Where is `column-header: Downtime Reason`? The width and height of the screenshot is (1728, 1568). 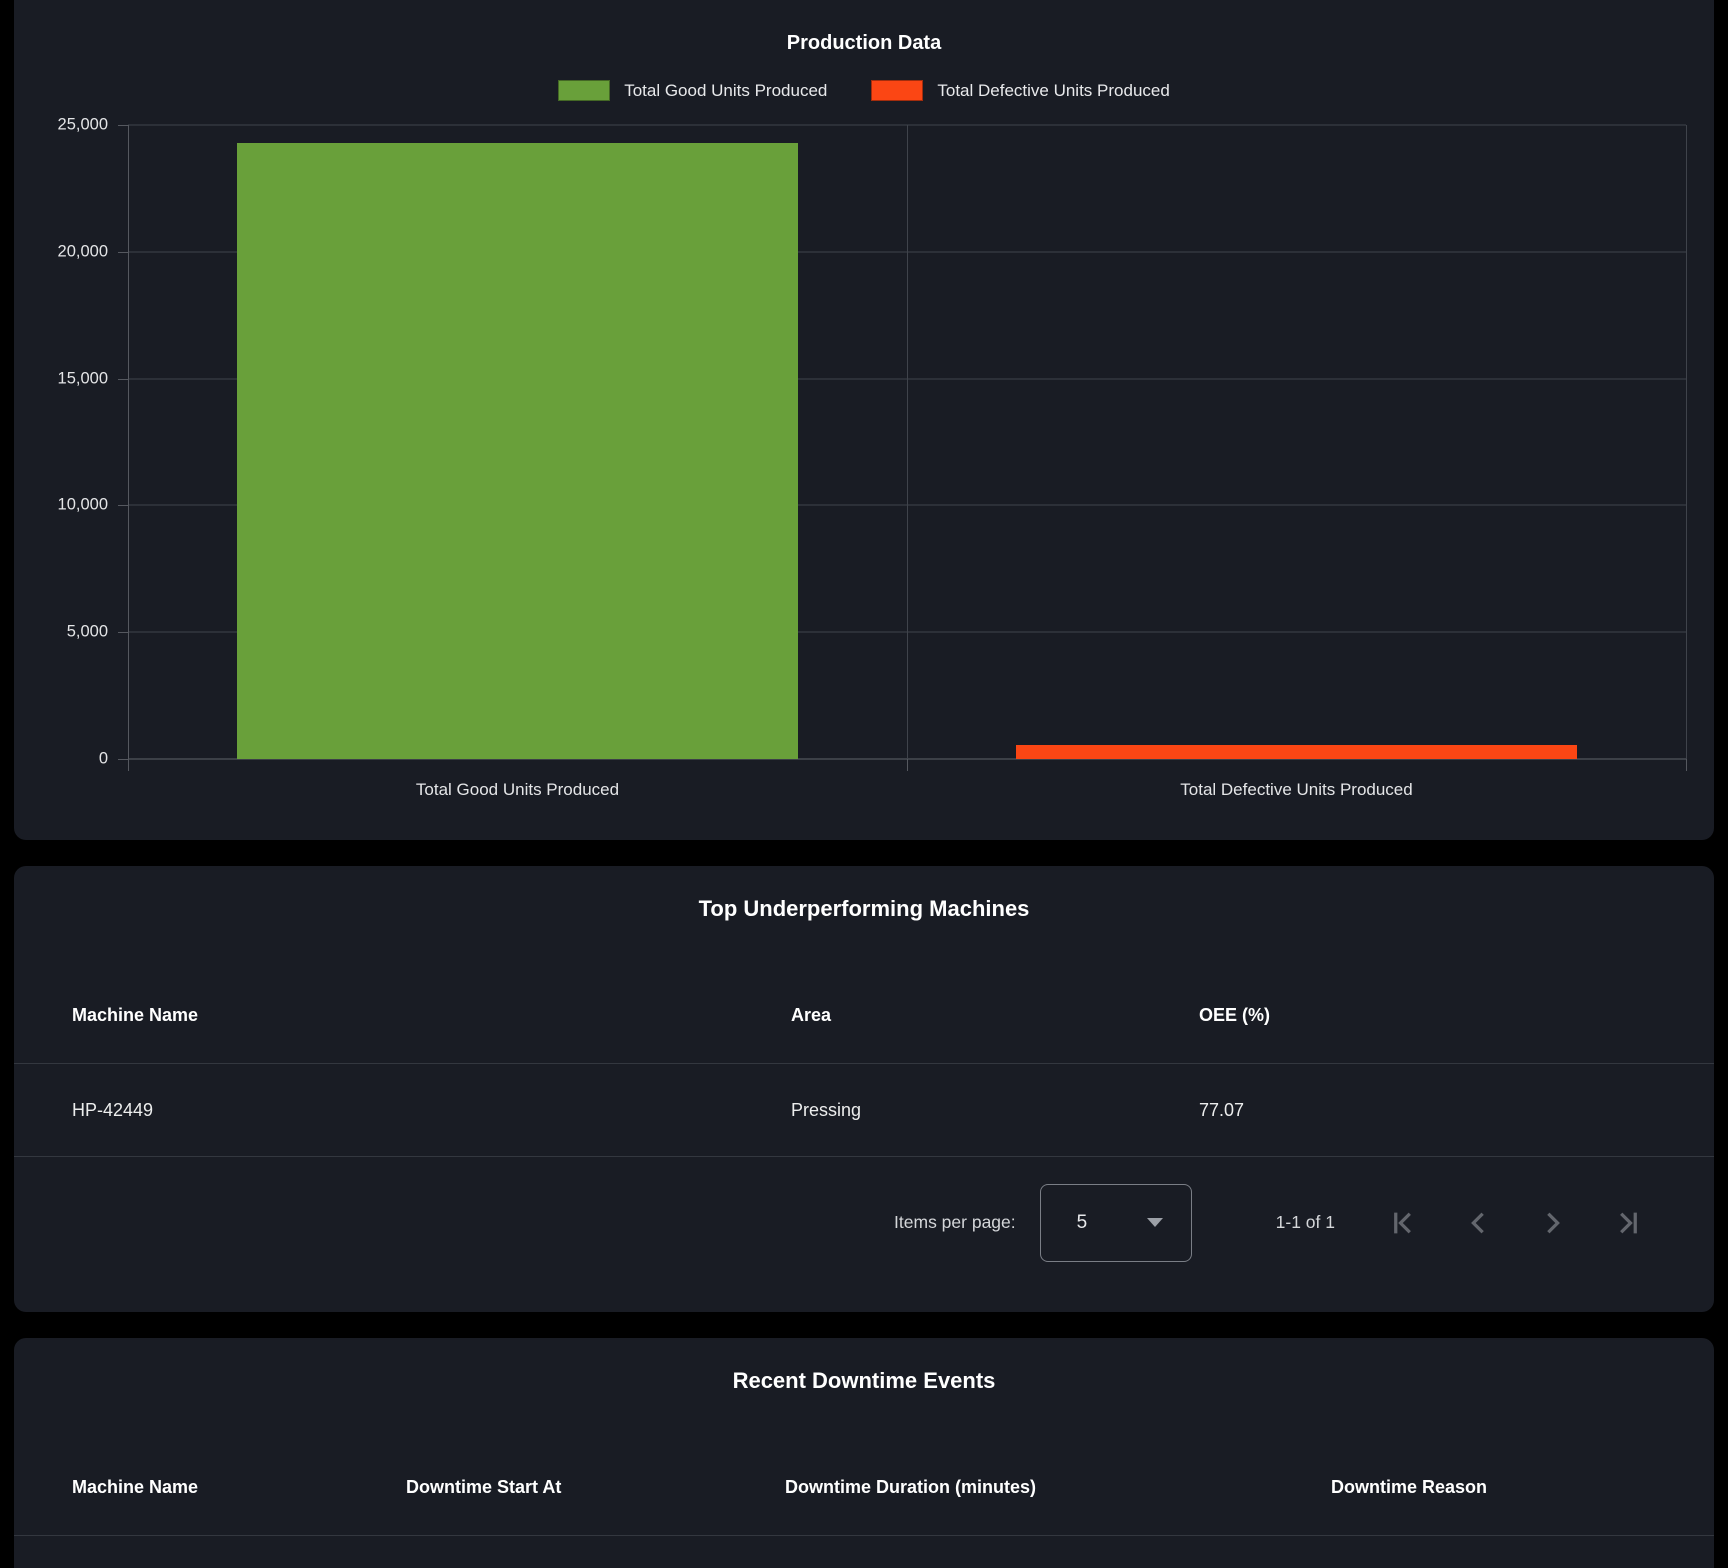
column-header: Downtime Reason is located at coordinates (1409, 1486).